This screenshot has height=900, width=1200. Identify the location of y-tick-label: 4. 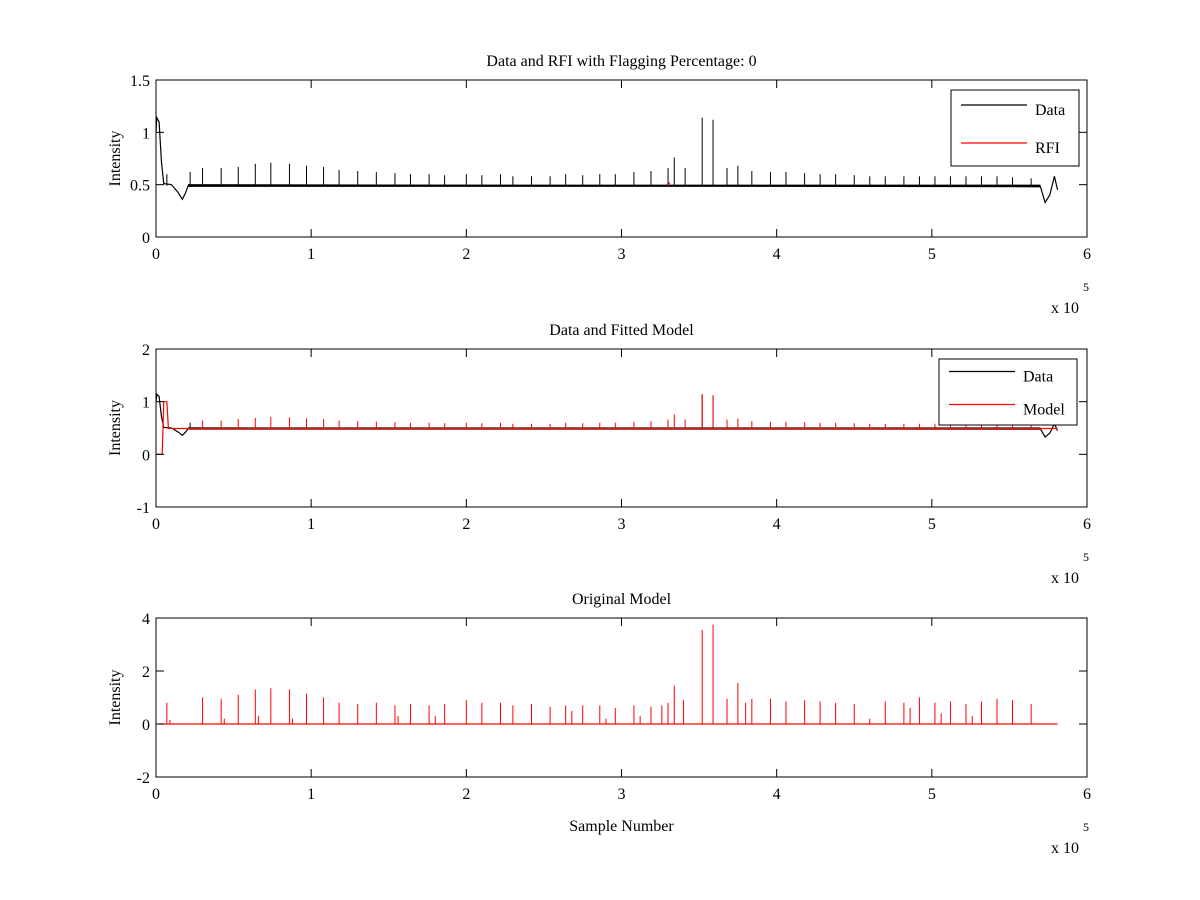
(146, 619).